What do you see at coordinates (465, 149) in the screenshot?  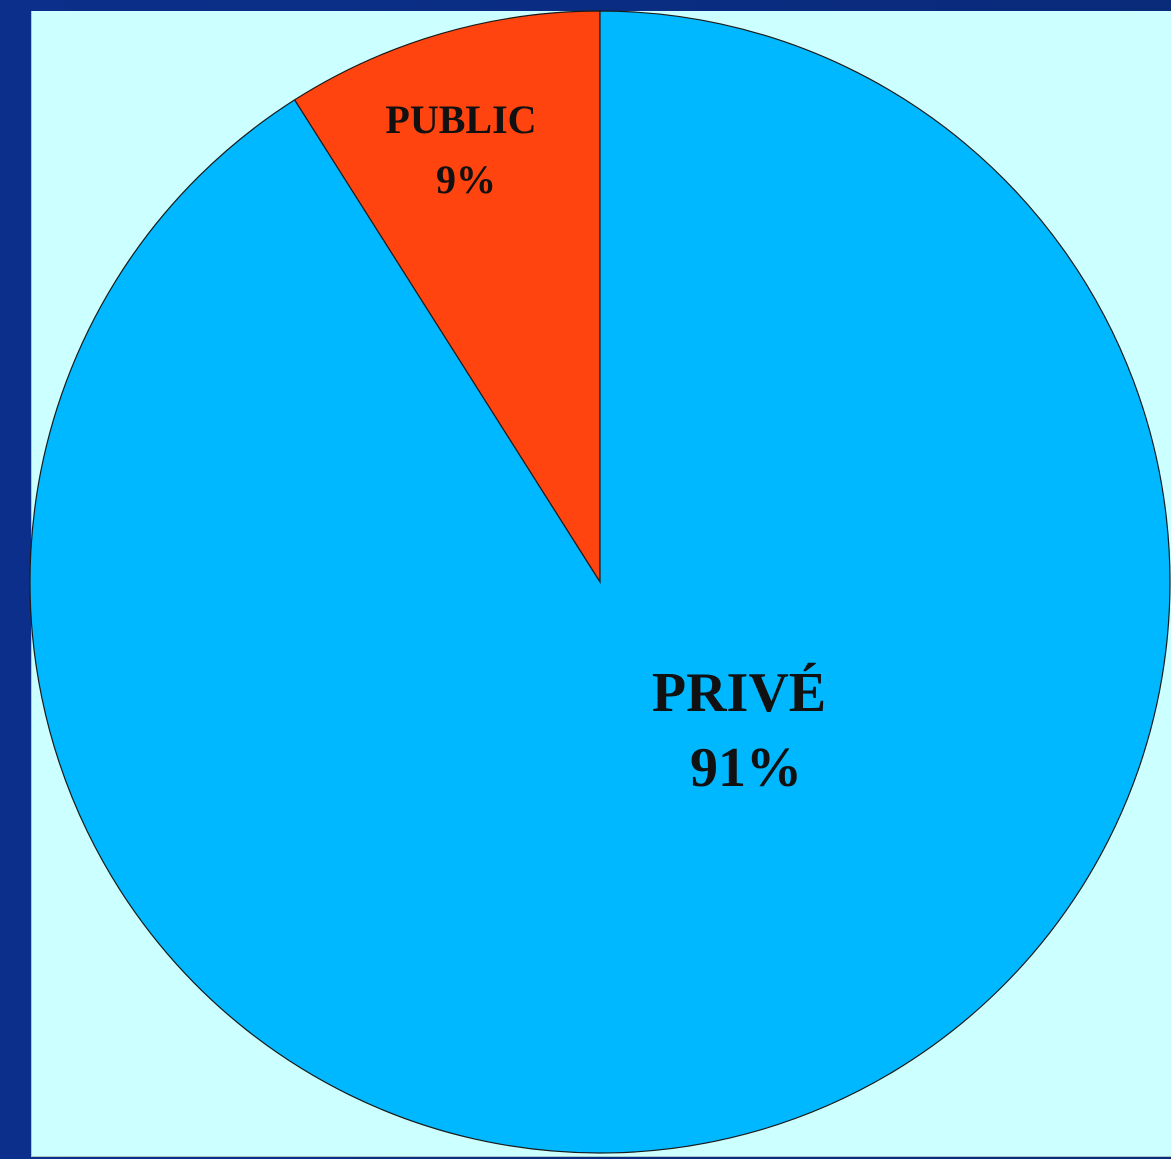 I see `public-slice-label: PUBLIC 9%` at bounding box center [465, 149].